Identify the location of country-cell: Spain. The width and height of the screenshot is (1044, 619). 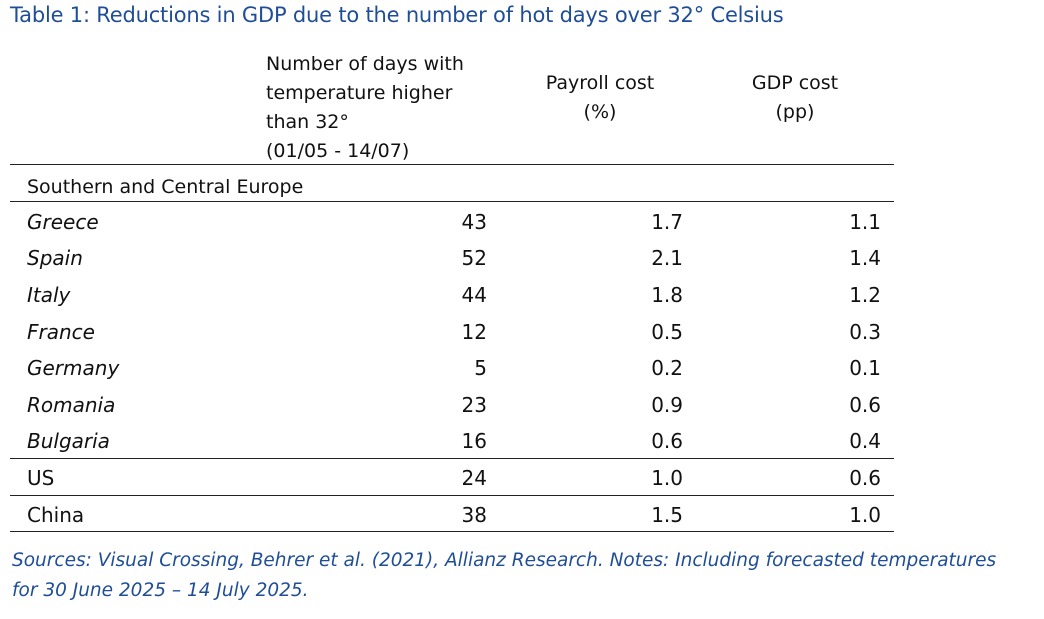
(55, 258).